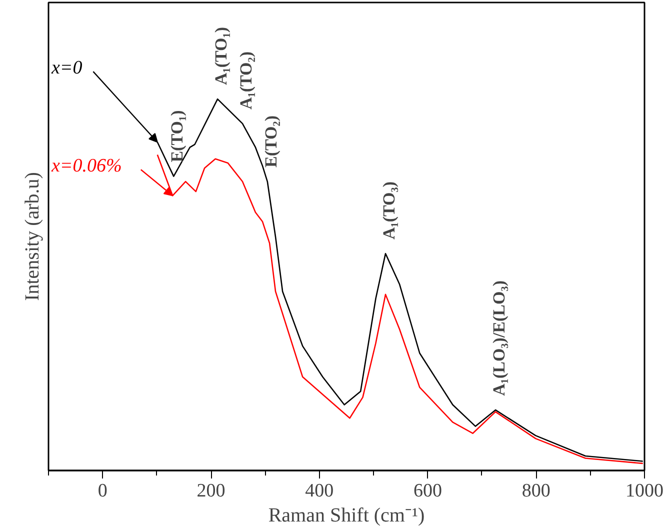 The height and width of the screenshot is (529, 670). What do you see at coordinates (499, 338) in the screenshot?
I see `annotation: A₁(LO₃)/E(LO₃)` at bounding box center [499, 338].